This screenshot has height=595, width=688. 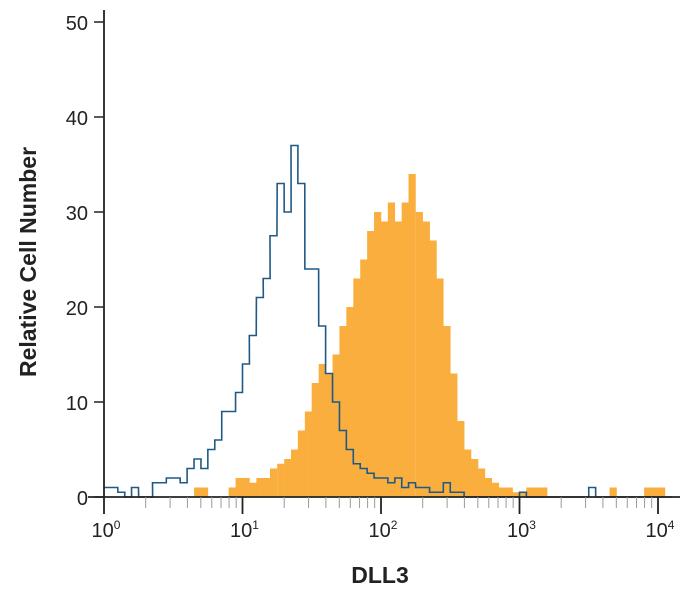 I want to click on y-tick-label-30: 30, so click(x=77, y=214).